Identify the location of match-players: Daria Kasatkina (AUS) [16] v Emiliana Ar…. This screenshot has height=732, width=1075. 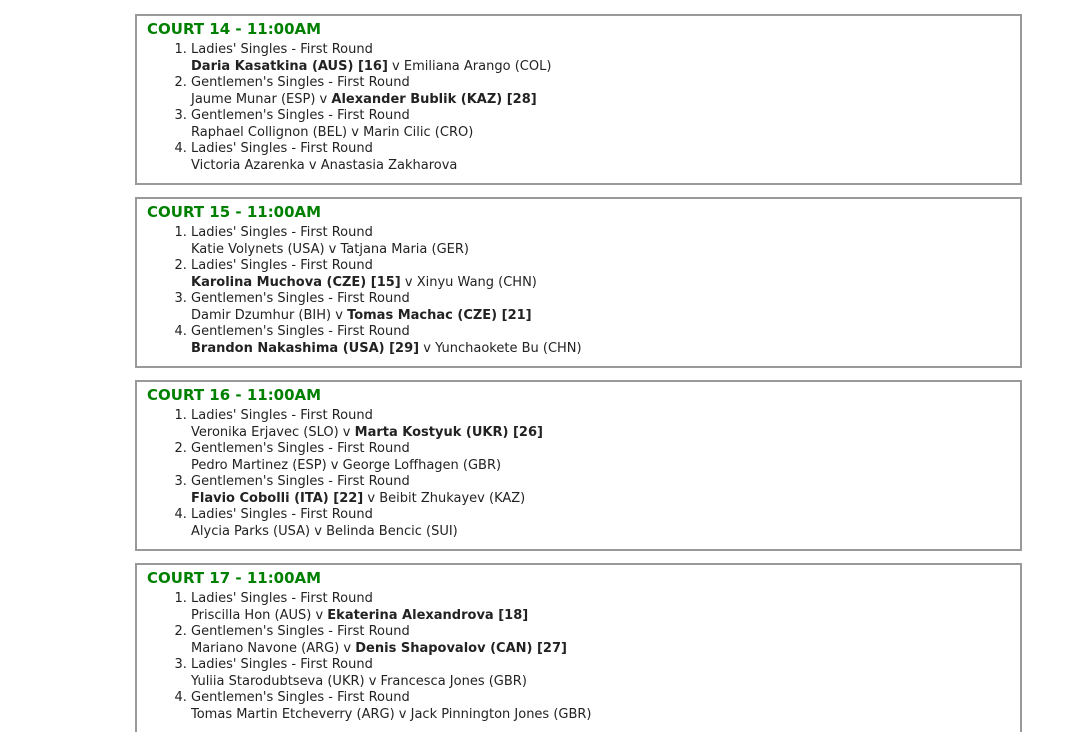
(600, 67).